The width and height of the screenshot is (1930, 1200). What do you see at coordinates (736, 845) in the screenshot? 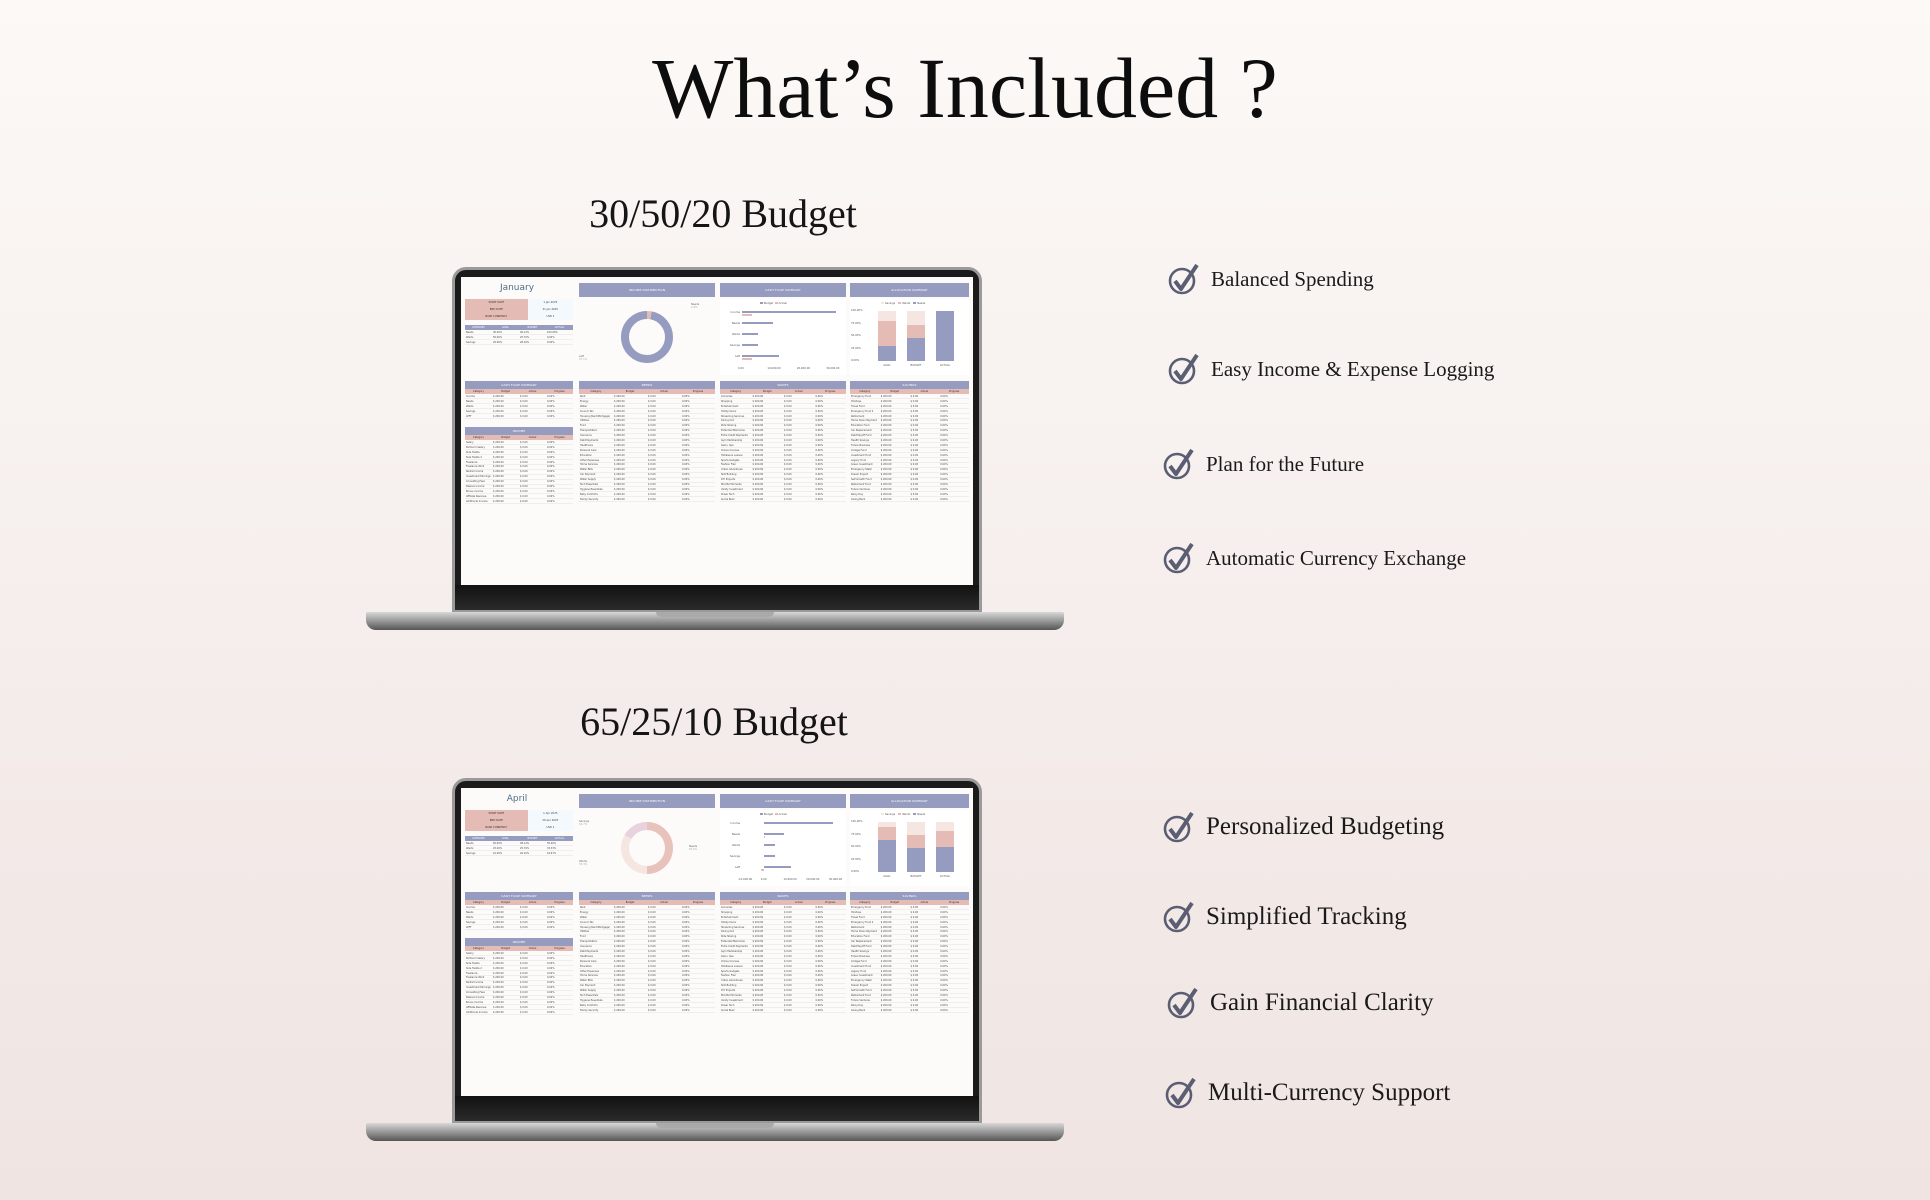
I see `bar-category-label: Wants` at bounding box center [736, 845].